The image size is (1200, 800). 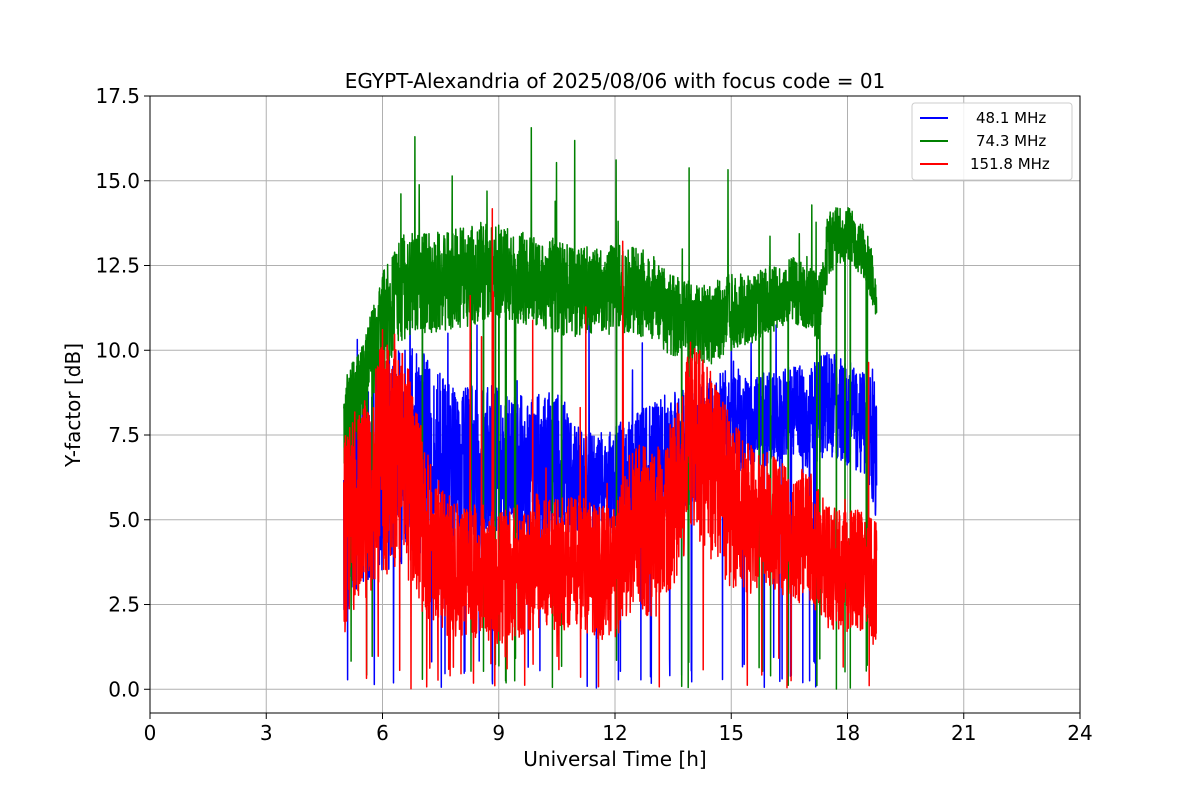 I want to click on x-tick-label: 0, so click(x=150, y=733).